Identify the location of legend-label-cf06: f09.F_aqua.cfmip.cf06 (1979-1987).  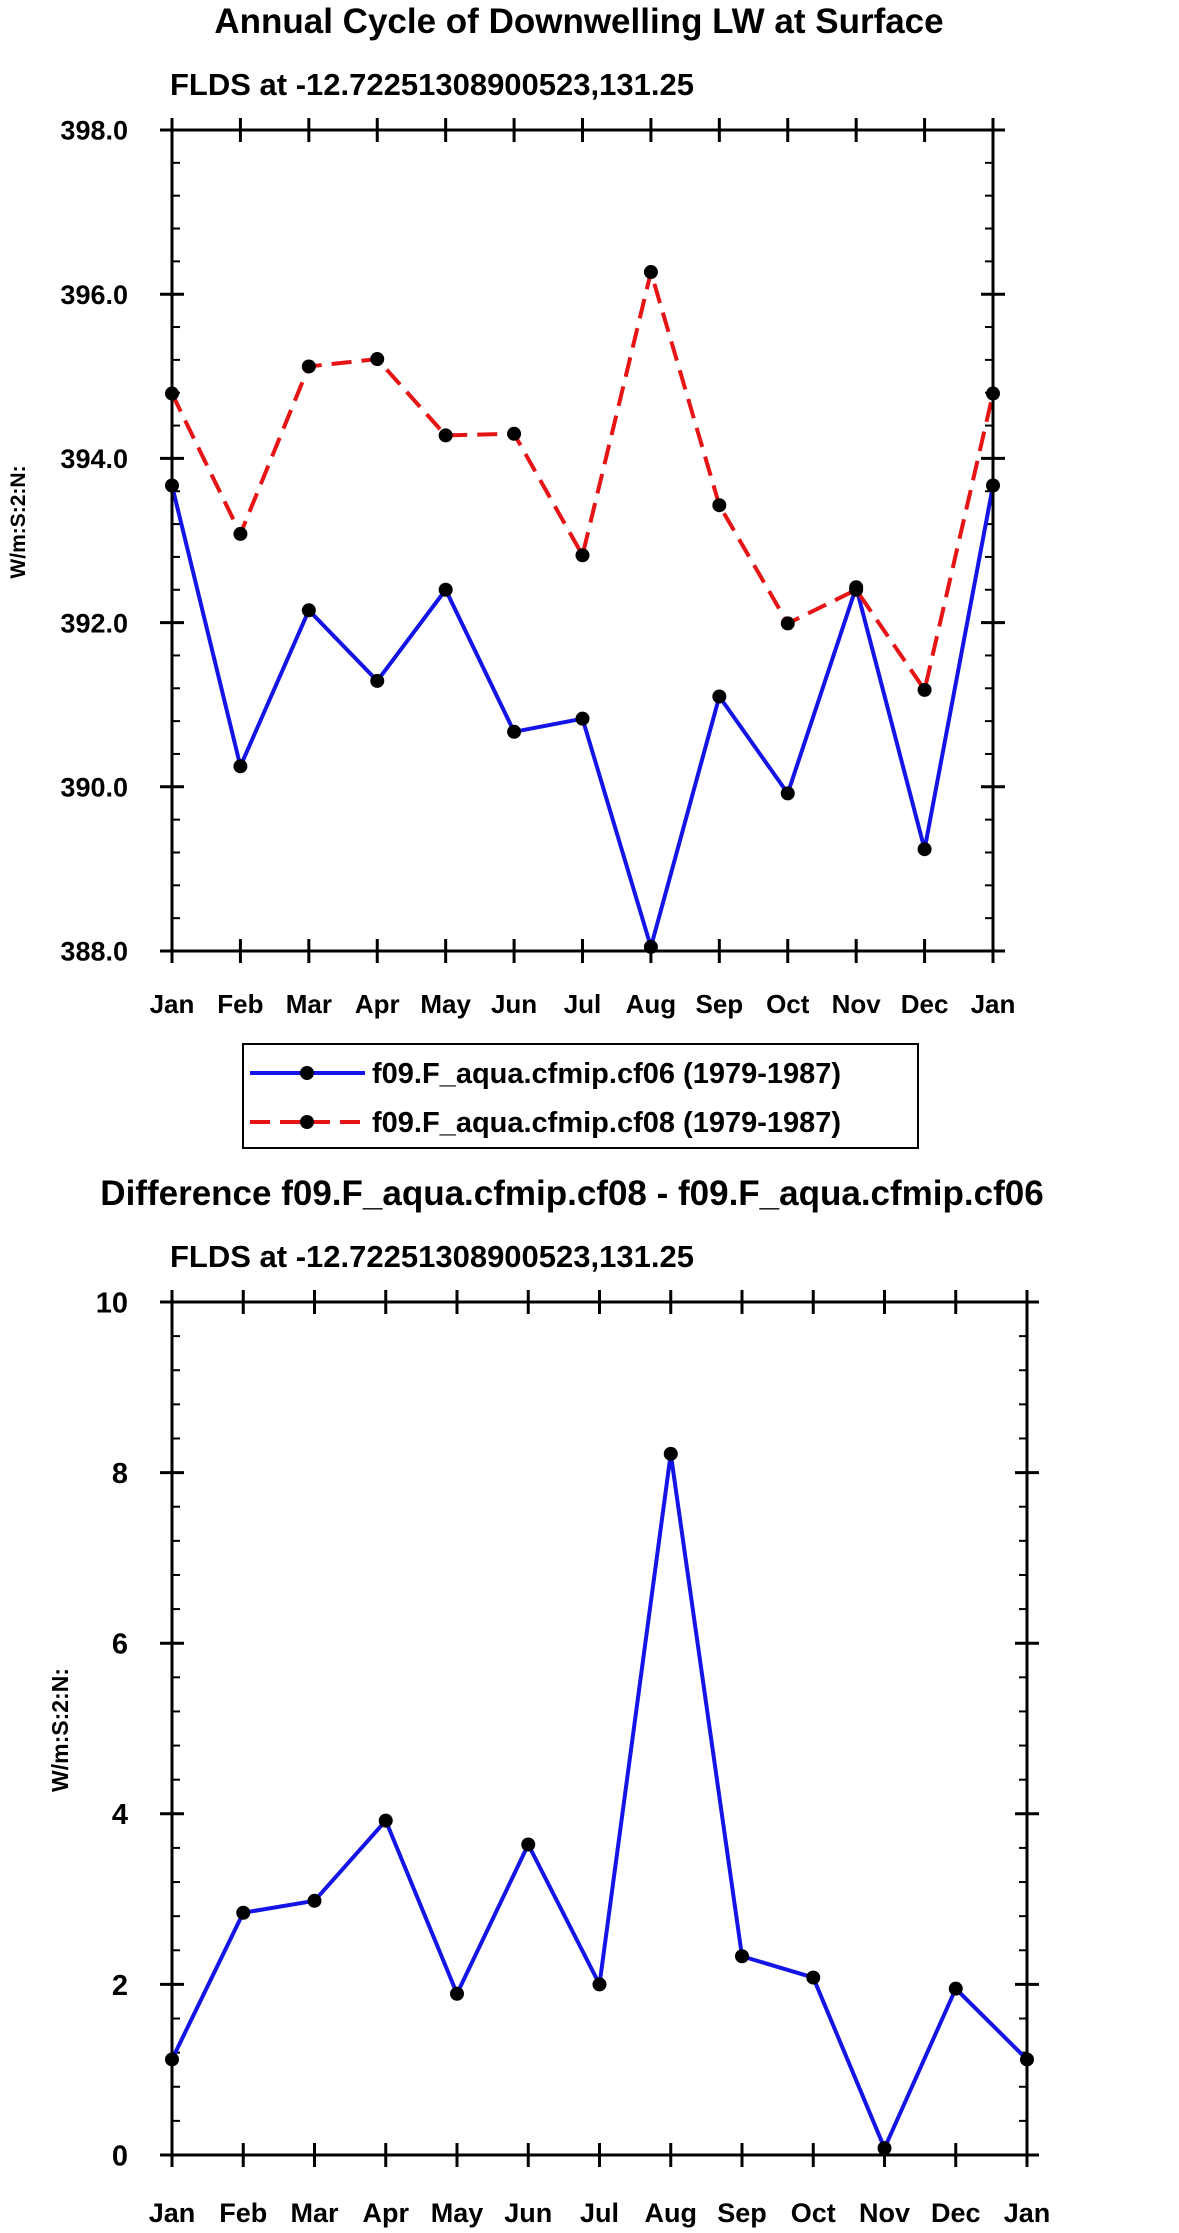
(606, 1074).